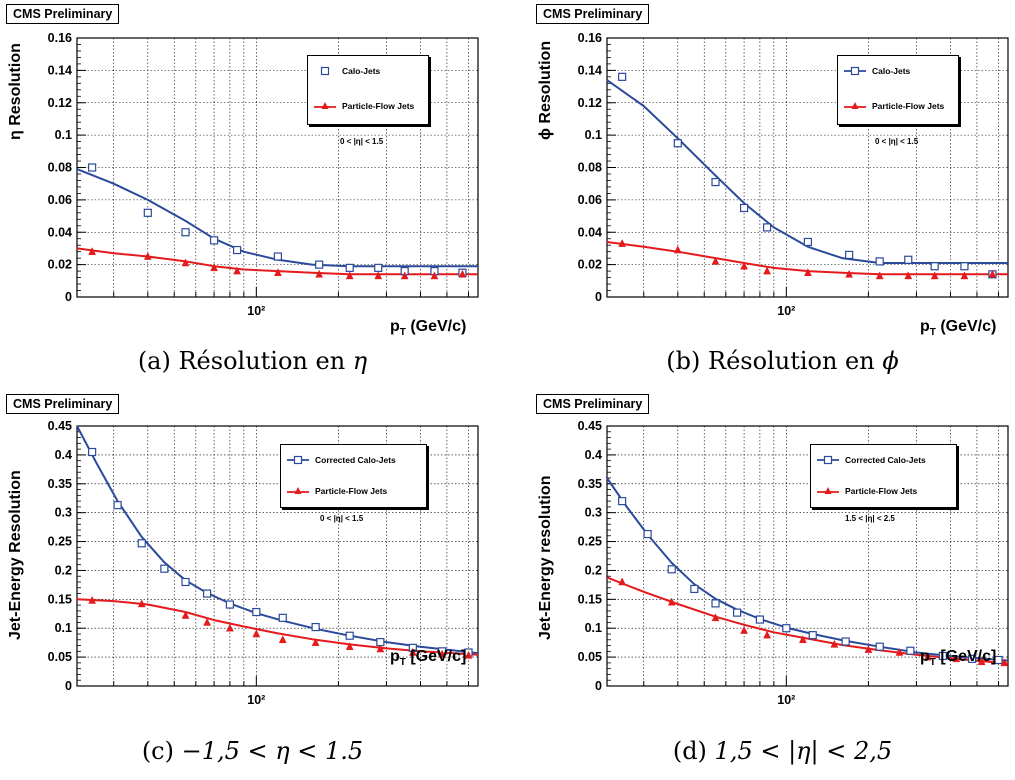 This screenshot has height=780, width=1015. I want to click on eta-range-label: 0 < |η| < 1.5, so click(342, 518).